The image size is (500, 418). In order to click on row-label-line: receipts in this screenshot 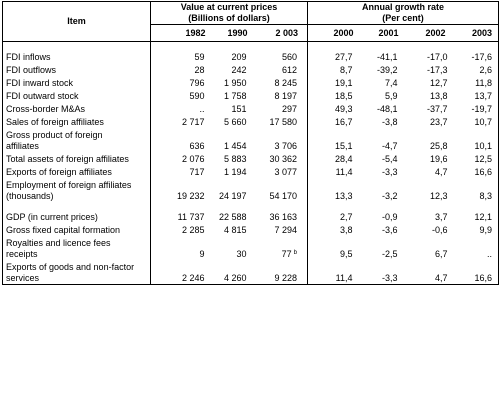, I will do `click(22, 254)`.